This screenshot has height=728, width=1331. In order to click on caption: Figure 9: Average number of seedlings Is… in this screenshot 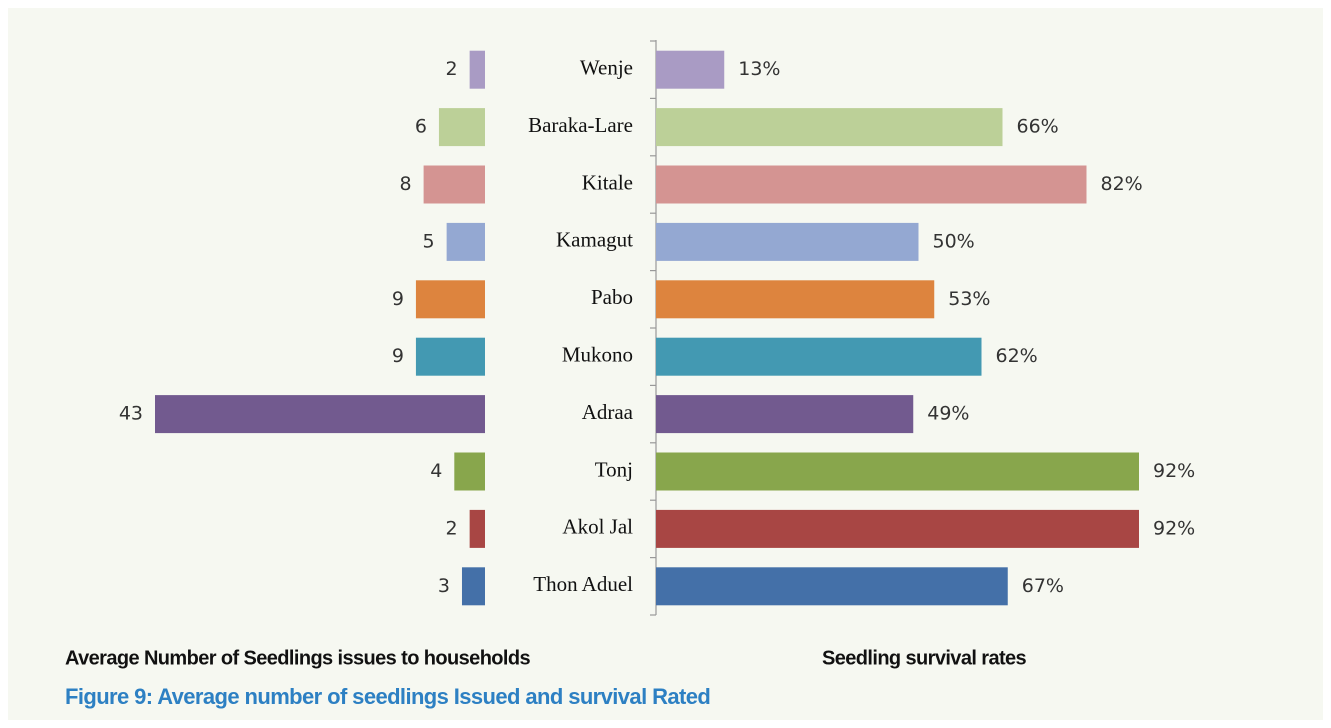, I will do `click(387, 696)`.